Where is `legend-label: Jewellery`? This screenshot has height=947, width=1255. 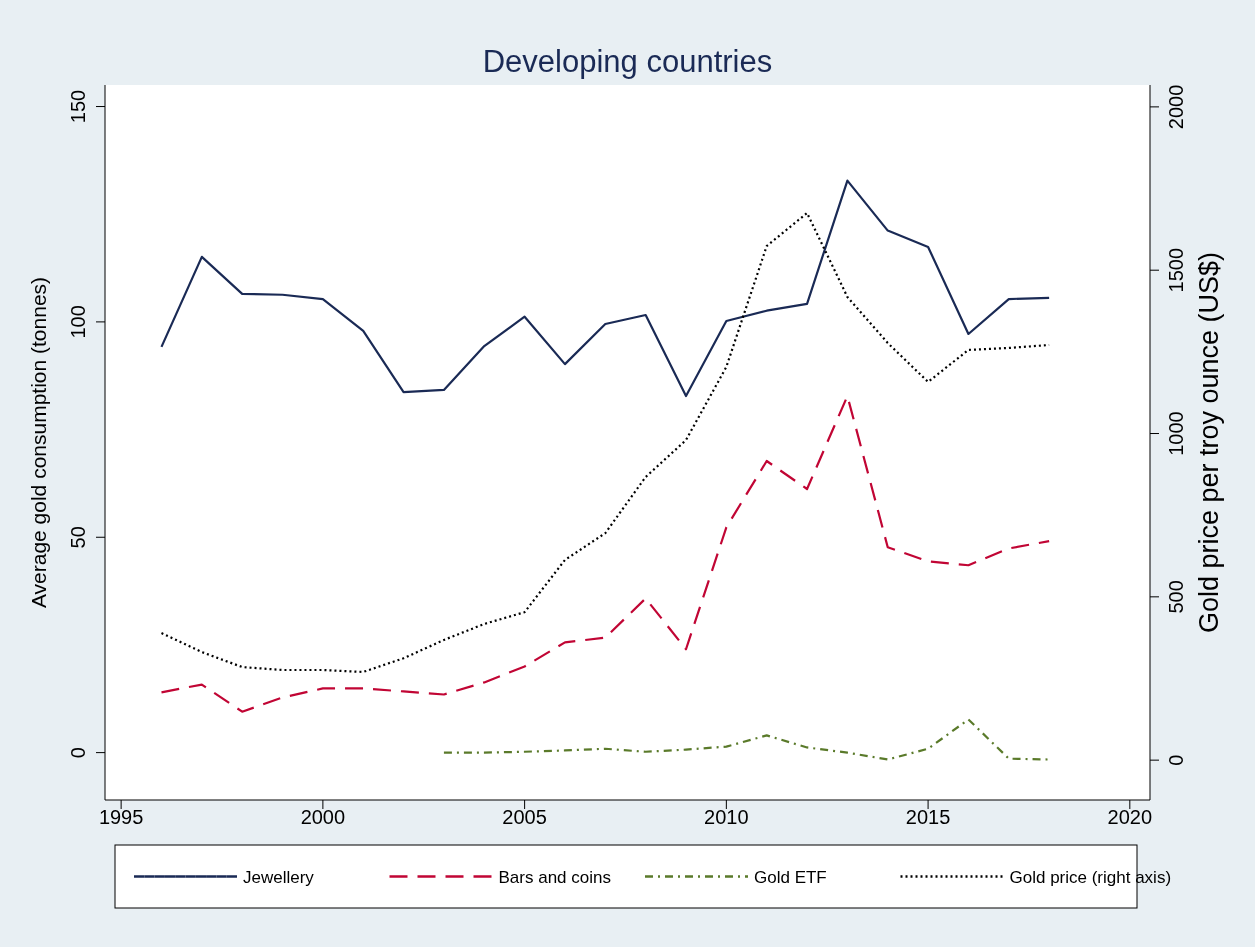 legend-label: Jewellery is located at coordinates (279, 877).